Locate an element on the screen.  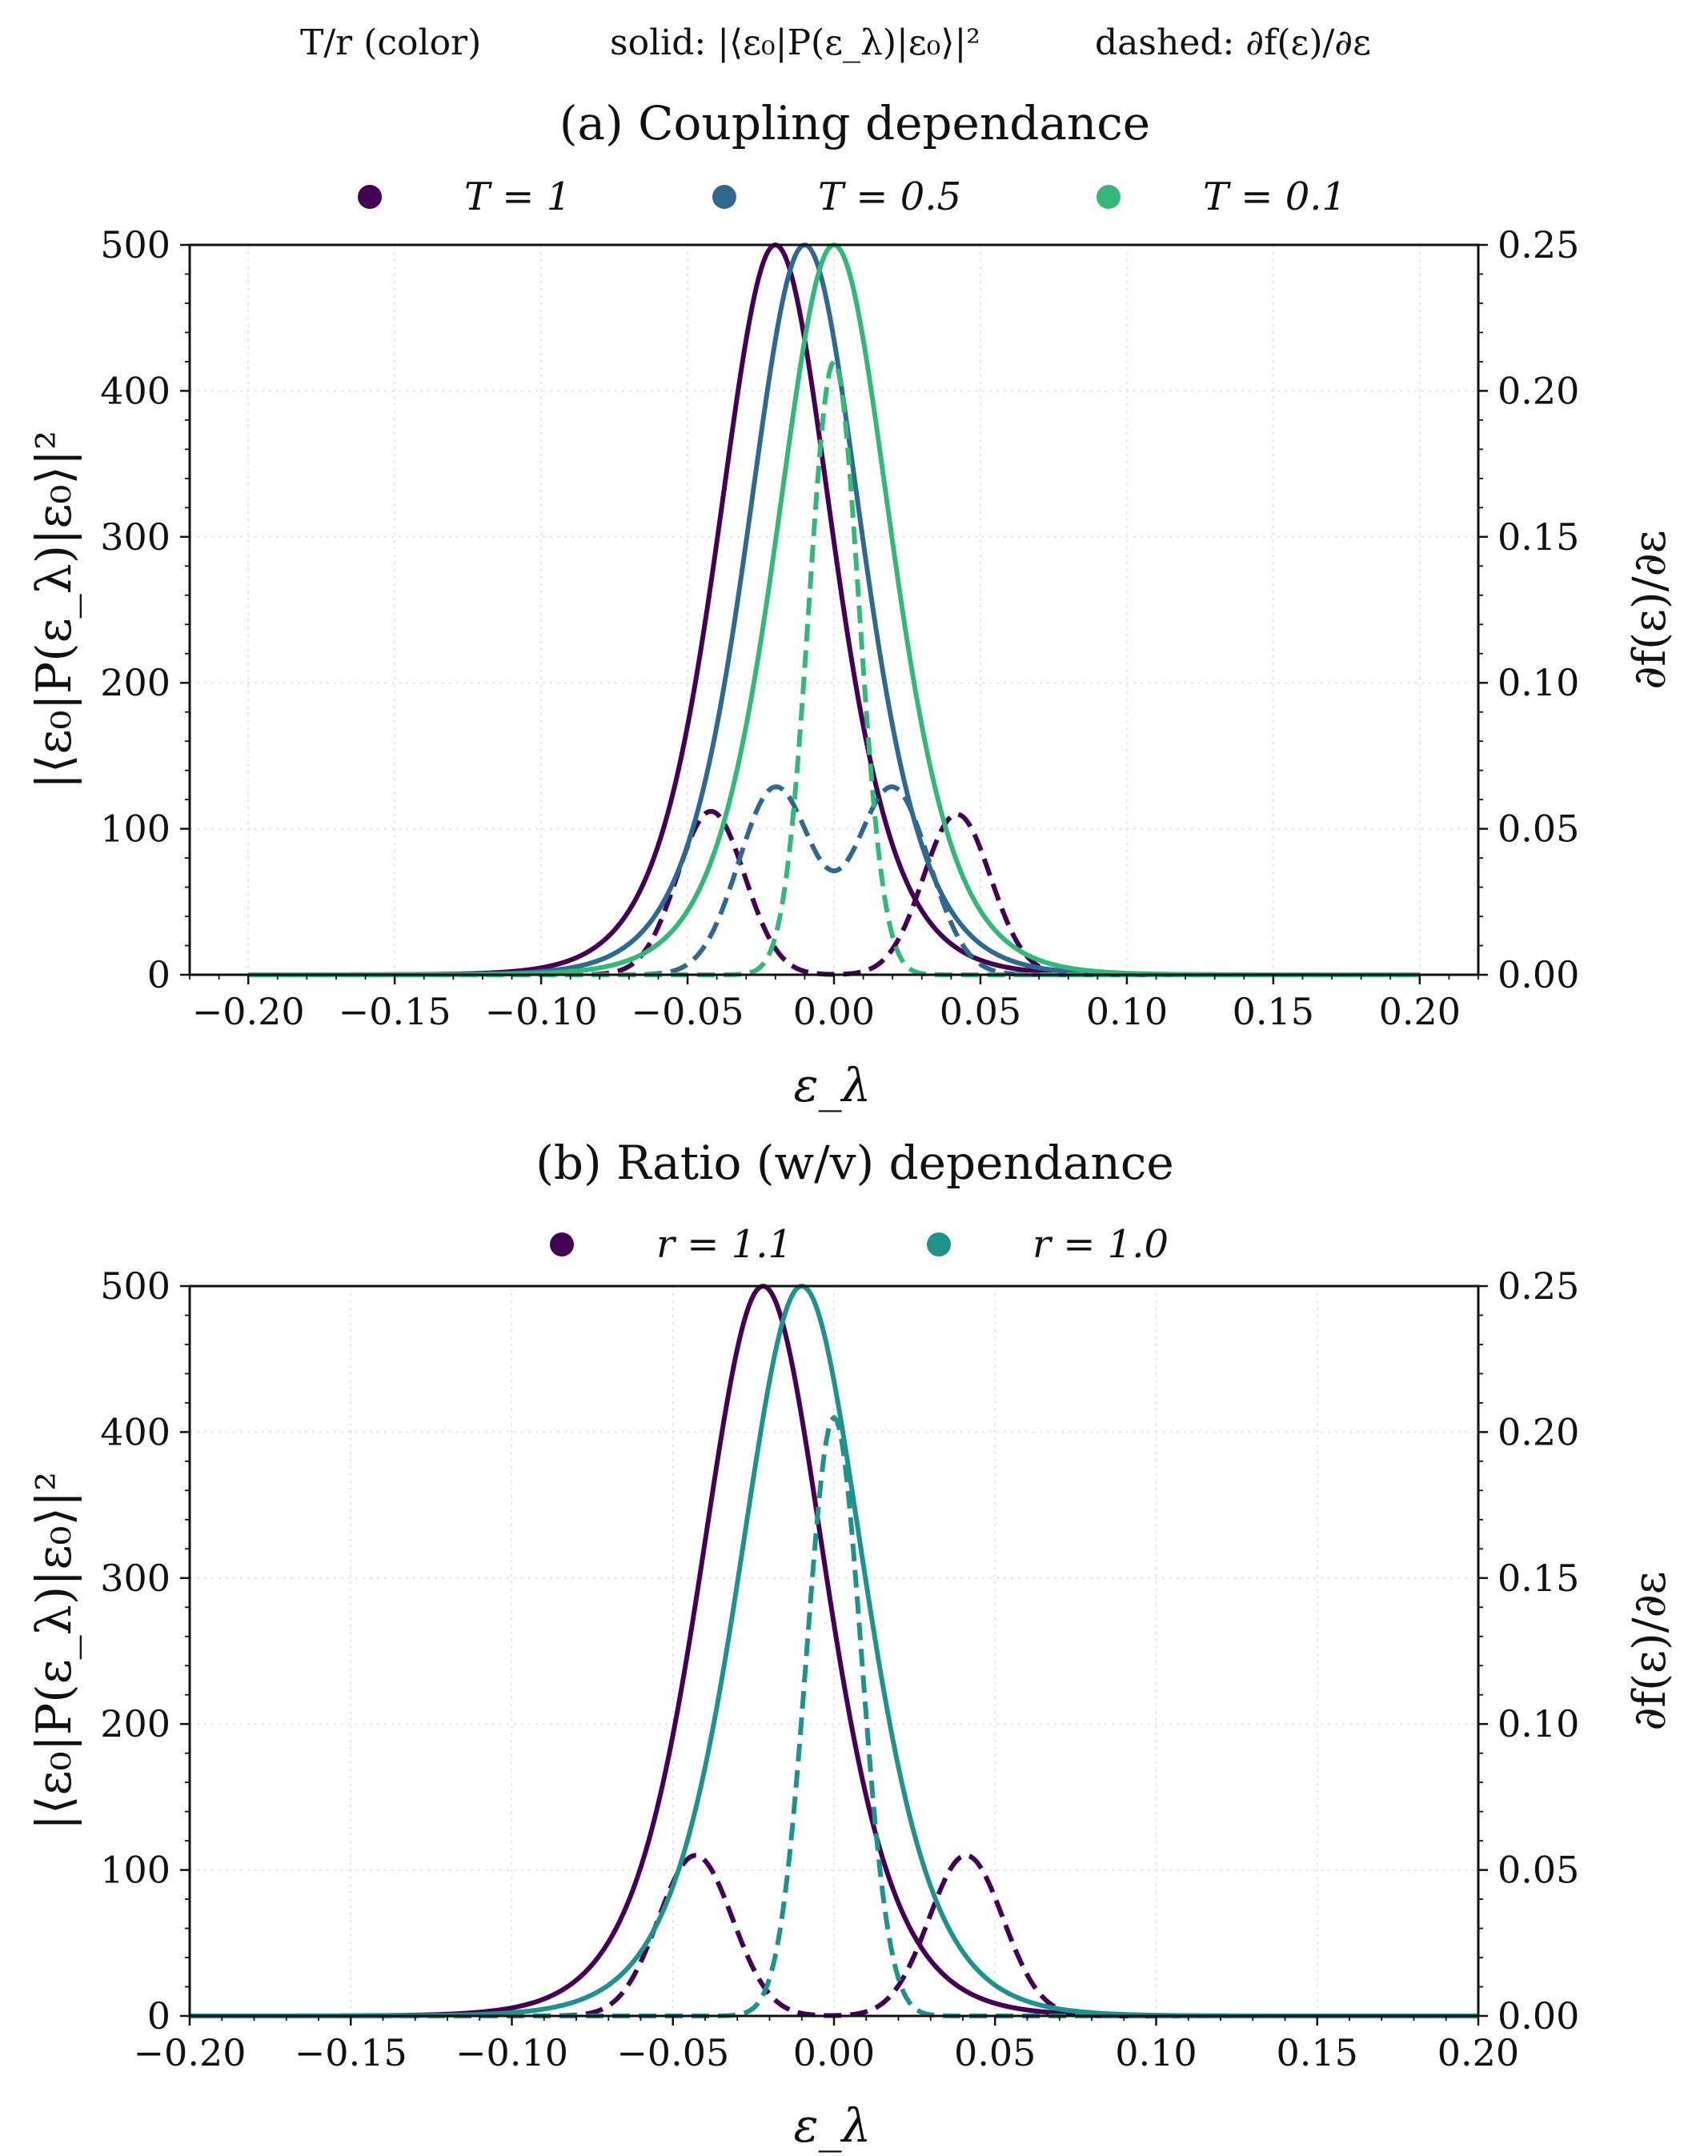
panel-b-xlabel: ε_λ is located at coordinates (833, 2125).